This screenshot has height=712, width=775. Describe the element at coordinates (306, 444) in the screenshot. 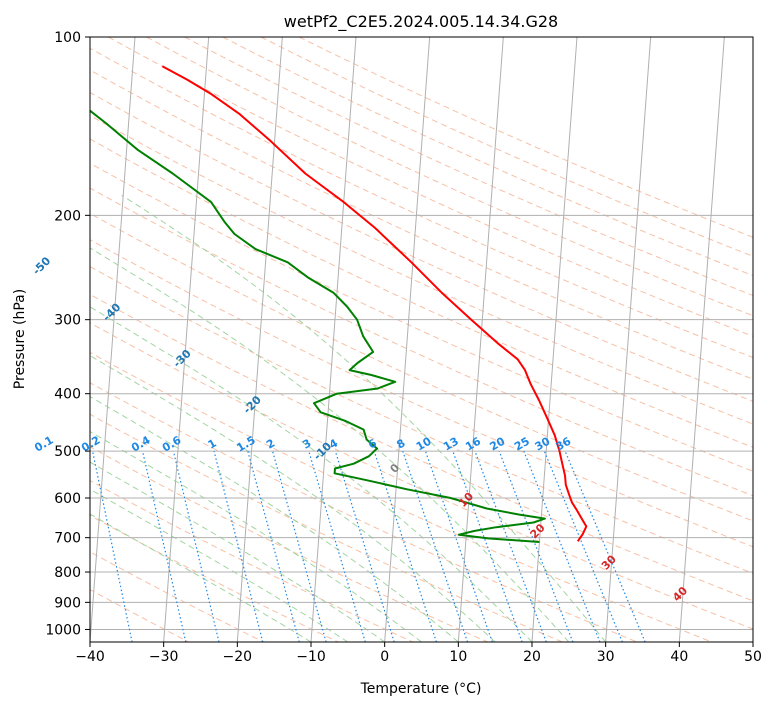

I see `mixing-ratio-label: 3` at that location.